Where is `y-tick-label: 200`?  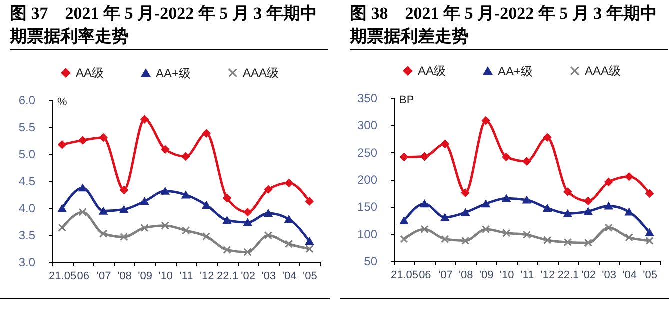 y-tick-label: 200 is located at coordinates (367, 180).